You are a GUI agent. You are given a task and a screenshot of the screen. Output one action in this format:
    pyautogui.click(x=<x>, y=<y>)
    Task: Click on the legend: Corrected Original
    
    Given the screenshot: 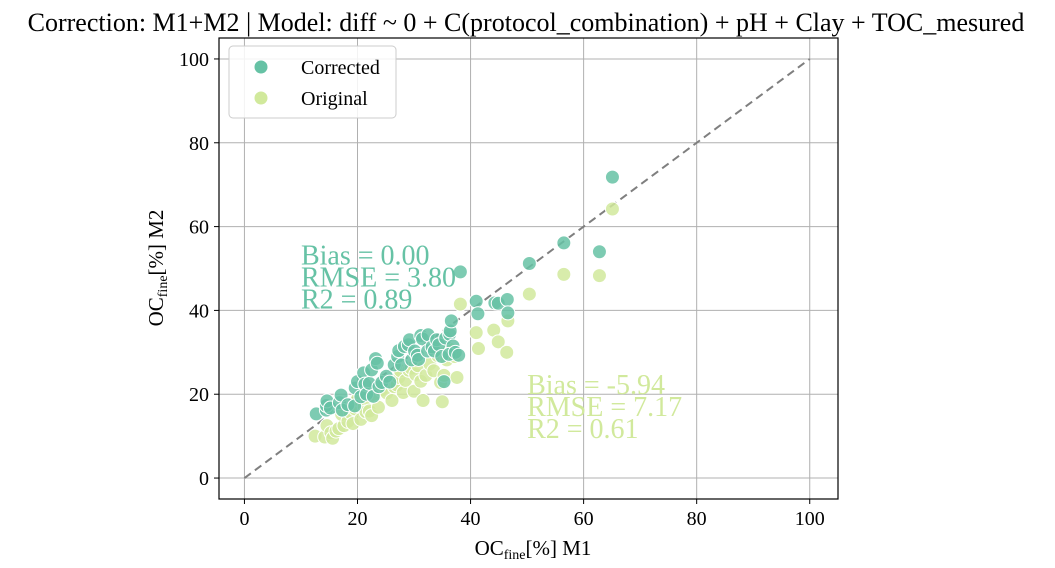 What is the action you would take?
    pyautogui.click(x=312, y=82)
    